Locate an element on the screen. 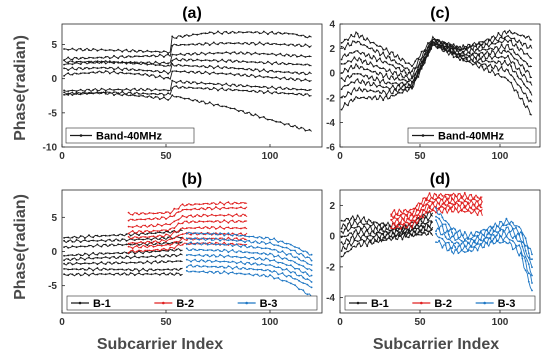 The height and width of the screenshot is (356, 550). x-tick-label: 50 is located at coordinates (166, 156).